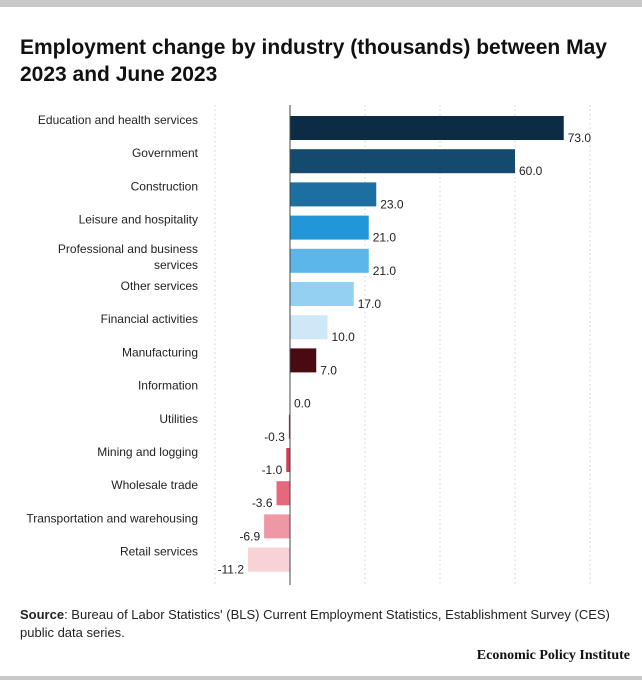 The height and width of the screenshot is (680, 642). Describe the element at coordinates (164, 186) in the screenshot. I see `category-label: Construction` at that location.